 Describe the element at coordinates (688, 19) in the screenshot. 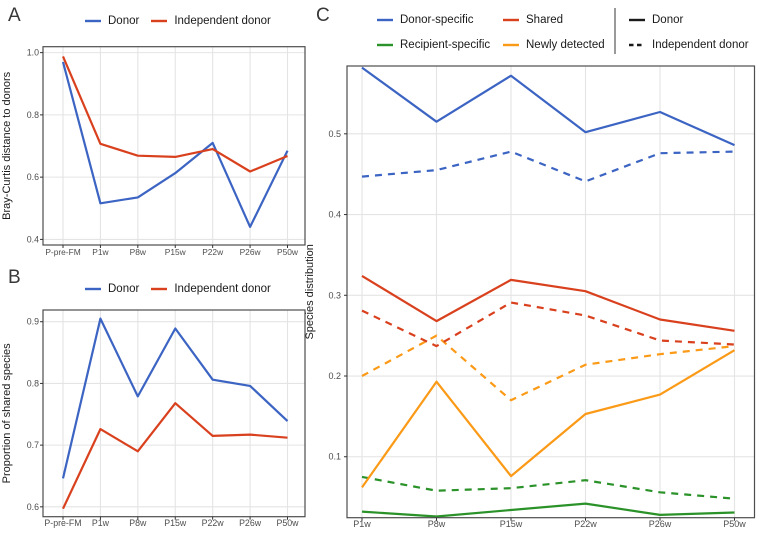

I see `legend-item-linetype-donor: Donor` at that location.